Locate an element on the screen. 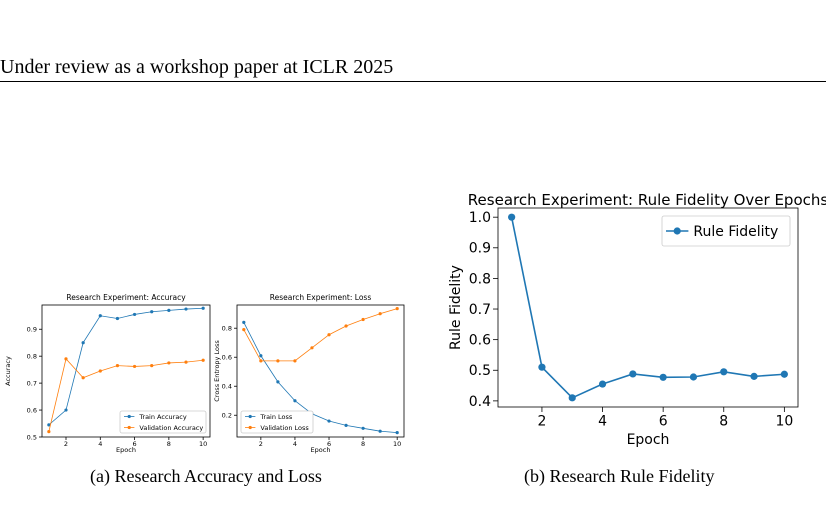  legend-label: Rule Fidelity is located at coordinates (735, 232).